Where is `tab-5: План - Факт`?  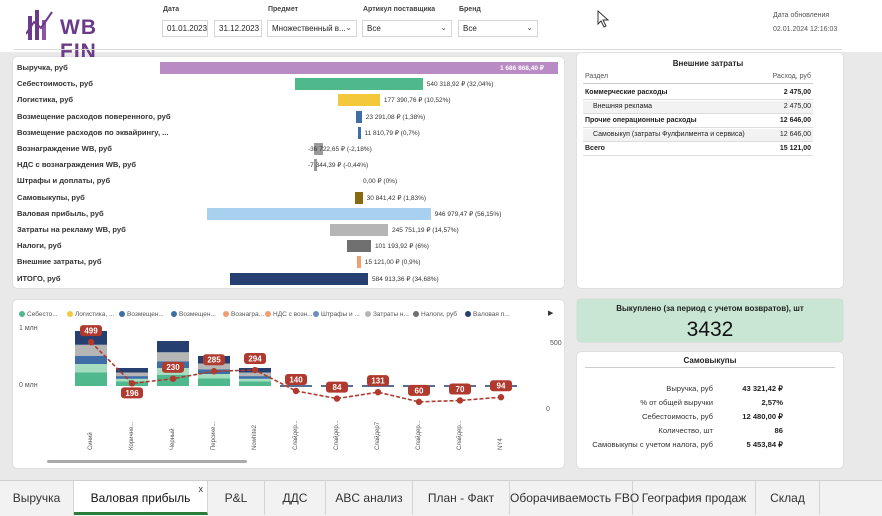
tab-5: План - Факт is located at coordinates (461, 498).